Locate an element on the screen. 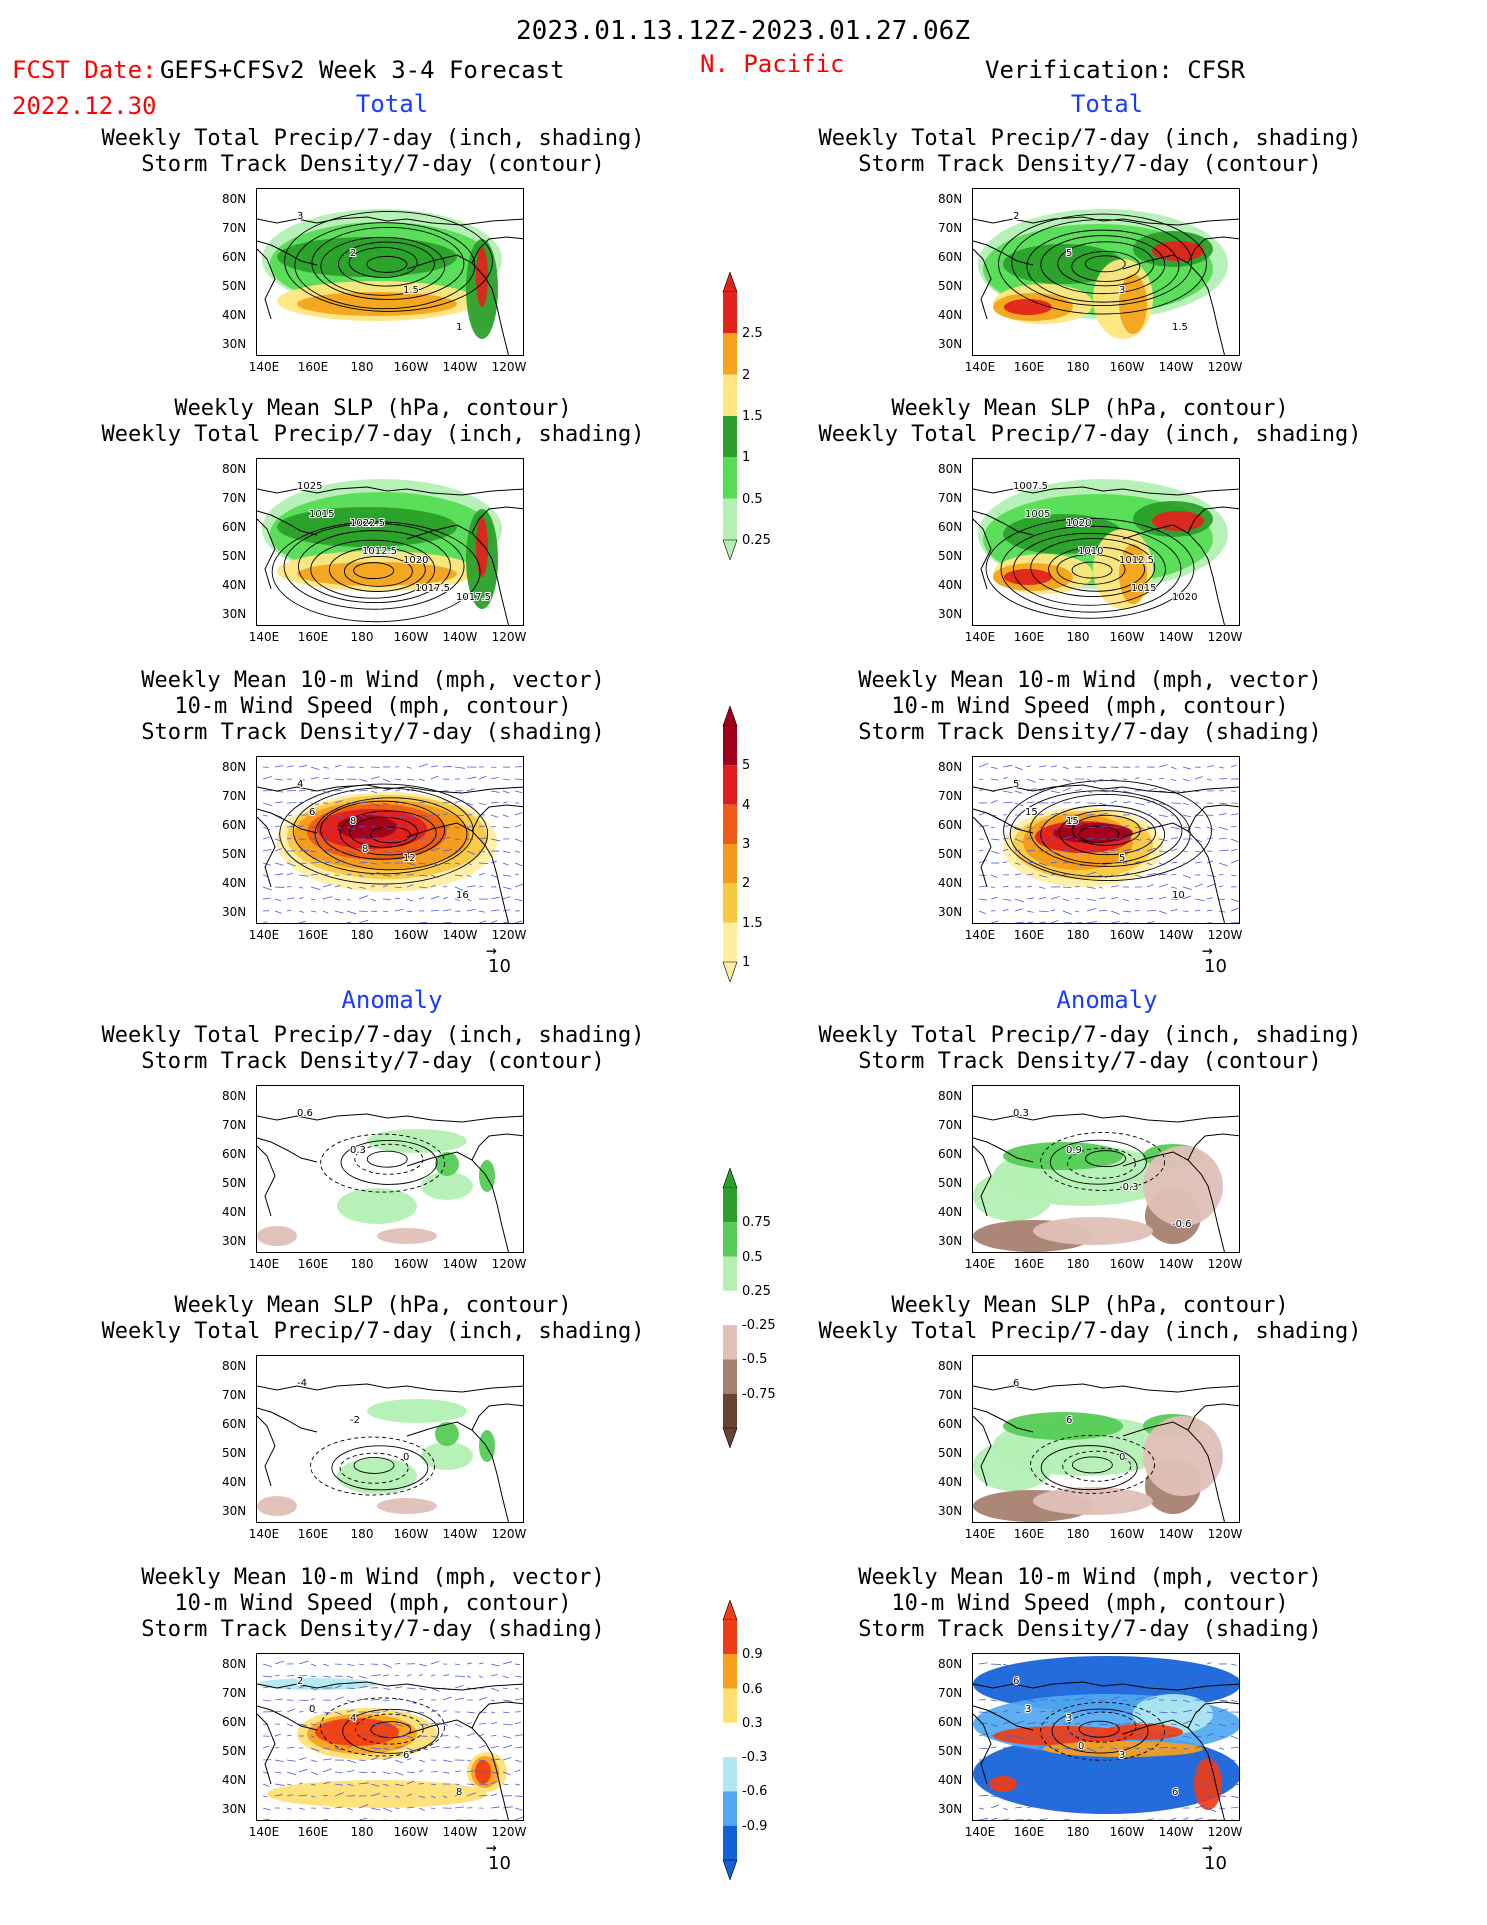 This screenshot has height=1925, width=1487. map-ver_wind: 5 15 5 10 15 is located at coordinates (1106, 842).